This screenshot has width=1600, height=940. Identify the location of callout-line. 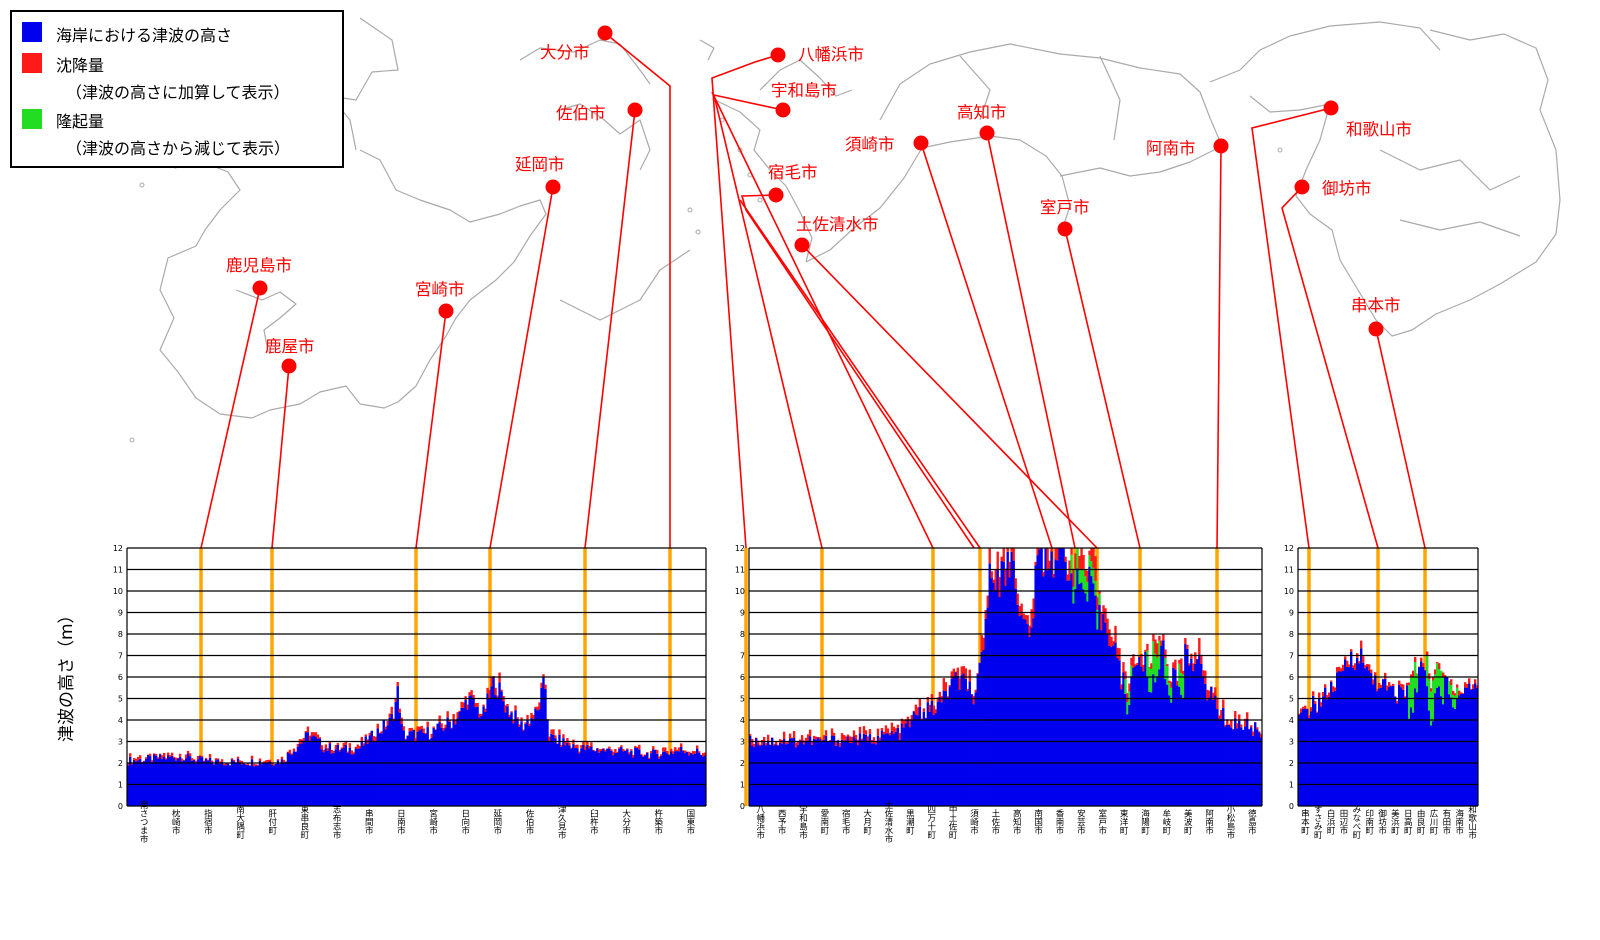
(1219, 347).